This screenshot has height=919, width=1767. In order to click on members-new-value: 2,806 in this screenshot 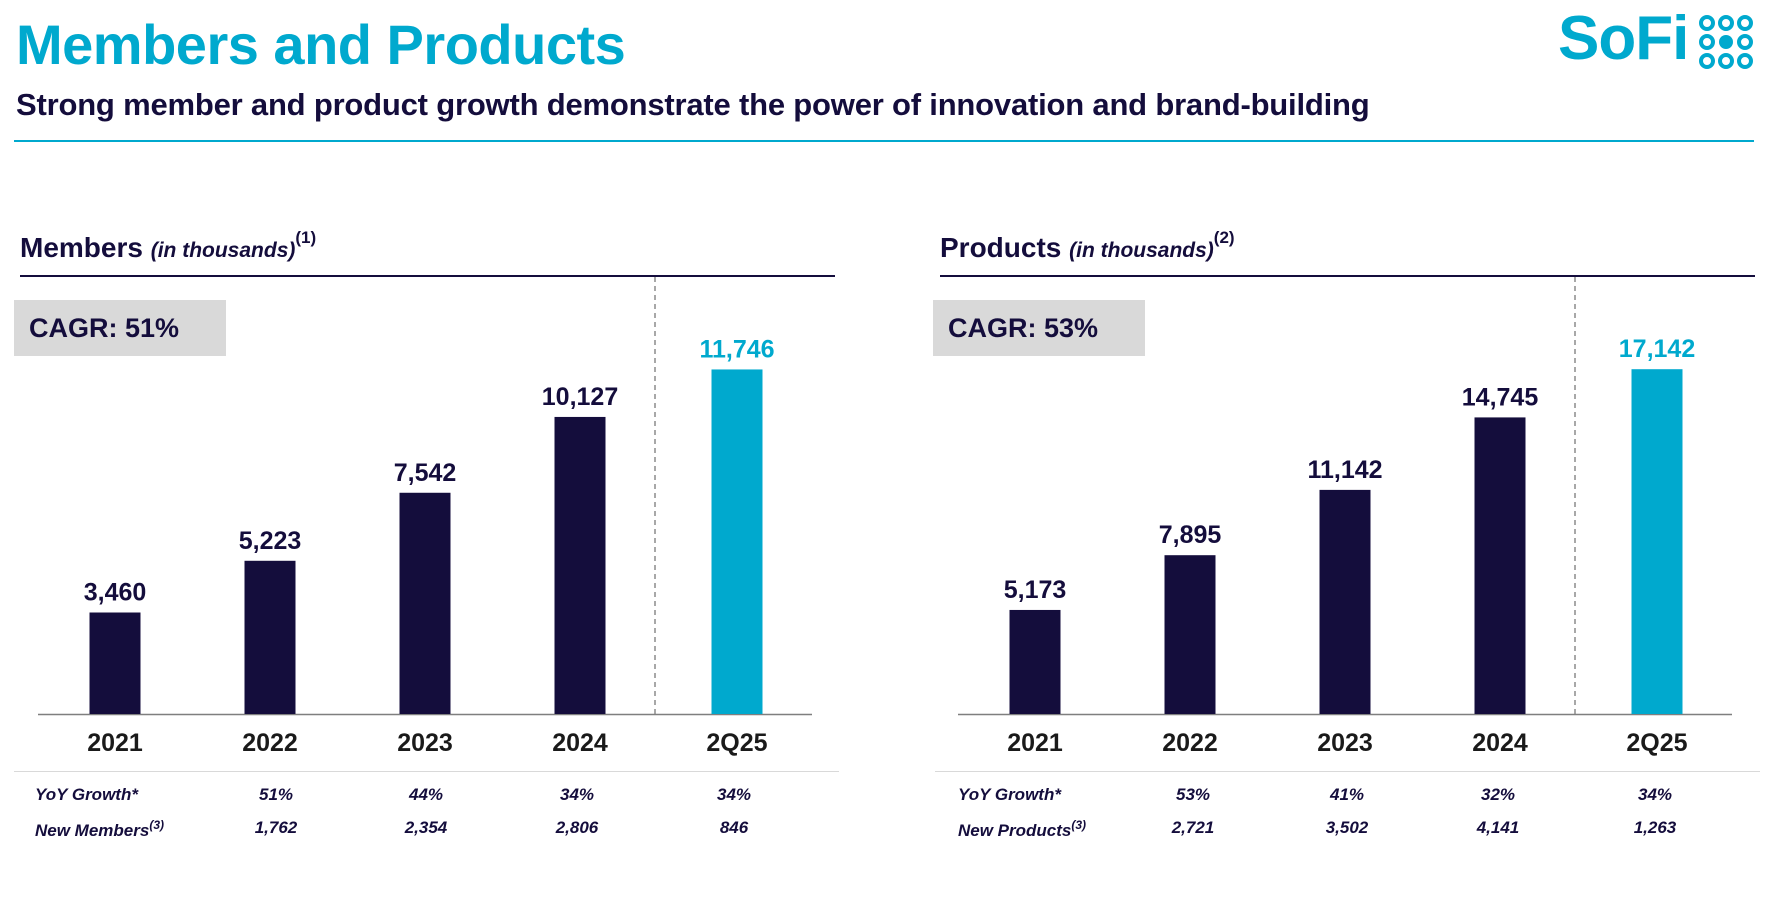, I will do `click(577, 827)`.